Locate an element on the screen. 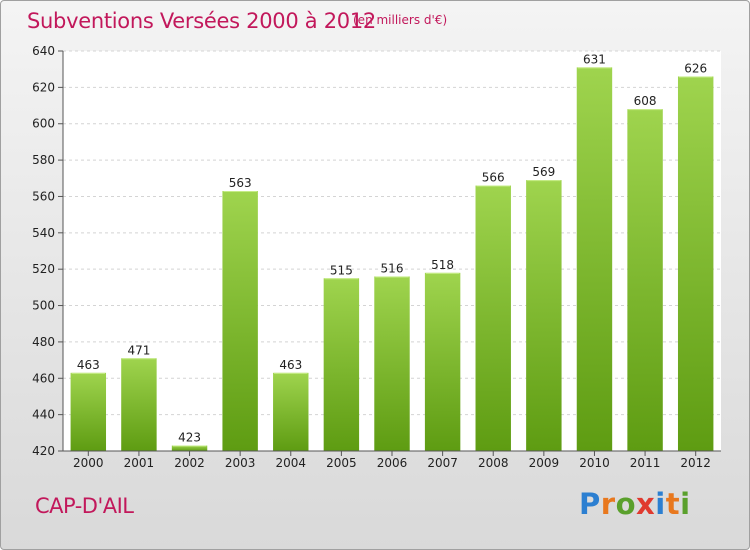 The width and height of the screenshot is (750, 550). value-label: 563 is located at coordinates (240, 183).